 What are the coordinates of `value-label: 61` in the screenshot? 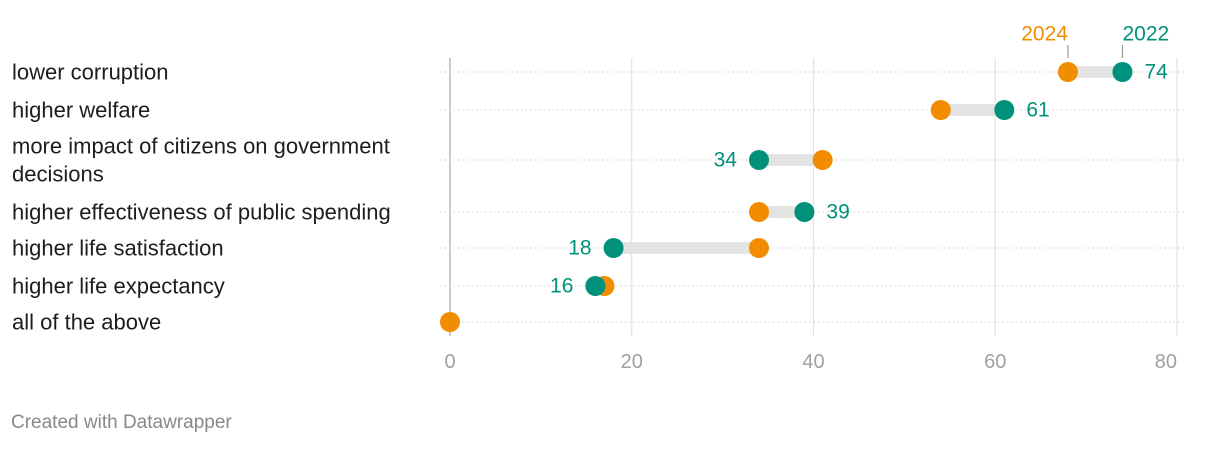 It's located at (1037, 110).